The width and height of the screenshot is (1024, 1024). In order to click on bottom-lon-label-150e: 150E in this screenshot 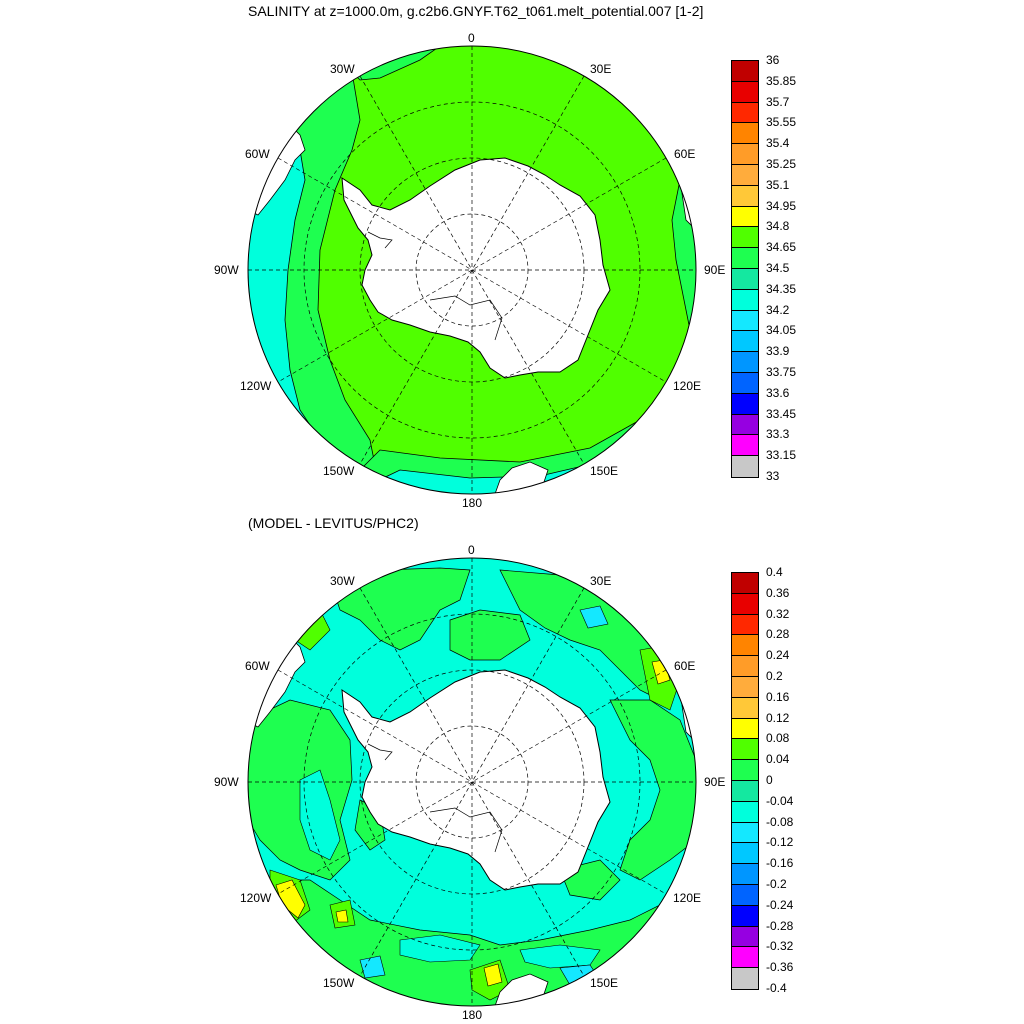, I will do `click(604, 983)`.